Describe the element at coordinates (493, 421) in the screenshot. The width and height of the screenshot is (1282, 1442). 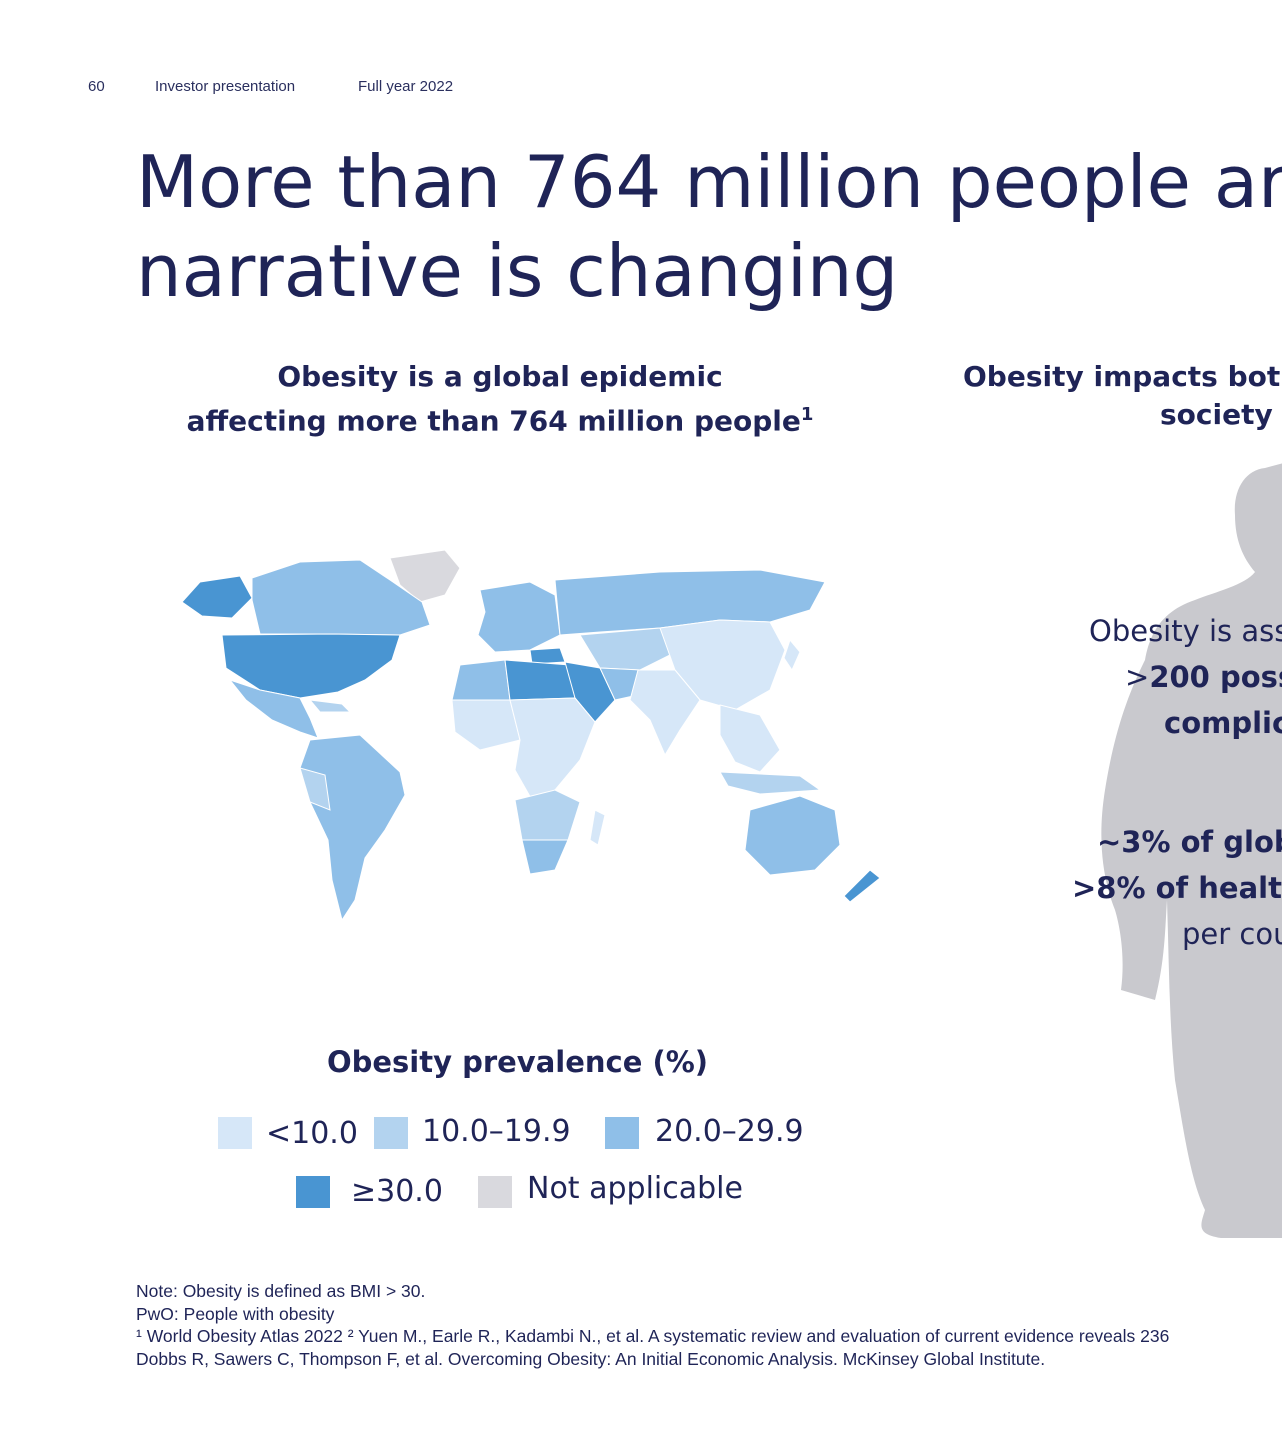
I see `left-heading-line-2: affecting more than 764 million people` at that location.